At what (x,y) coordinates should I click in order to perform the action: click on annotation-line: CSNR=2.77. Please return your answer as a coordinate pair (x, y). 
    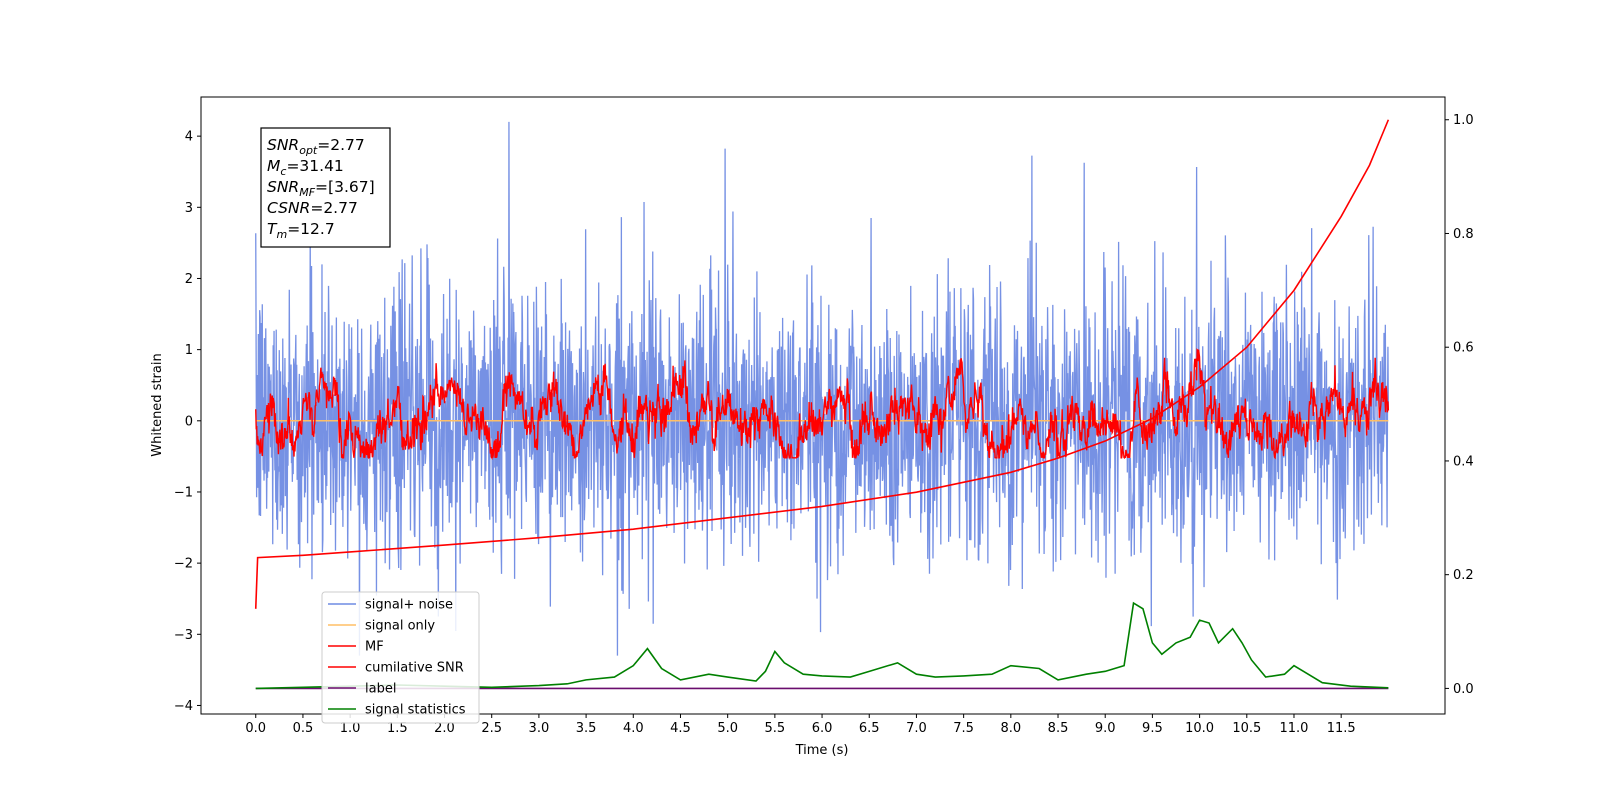
    Looking at the image, I should click on (312, 208).